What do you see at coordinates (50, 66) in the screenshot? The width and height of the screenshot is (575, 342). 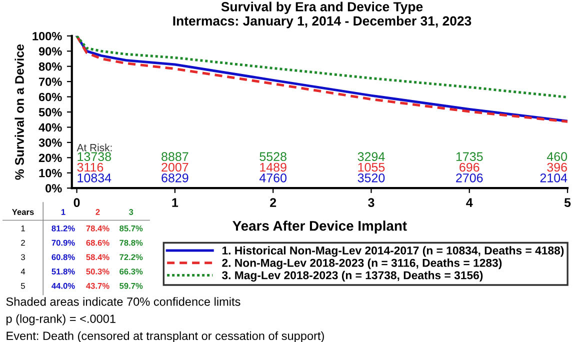 I see `y-tick-label: 80%` at bounding box center [50, 66].